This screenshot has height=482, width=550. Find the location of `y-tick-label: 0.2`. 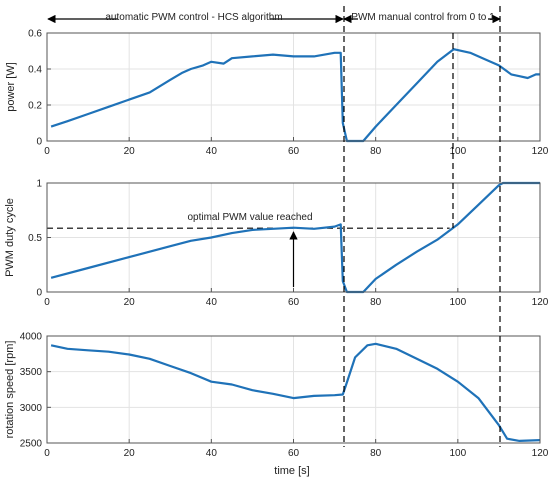

y-tick-label: 0.2 is located at coordinates (35, 106).